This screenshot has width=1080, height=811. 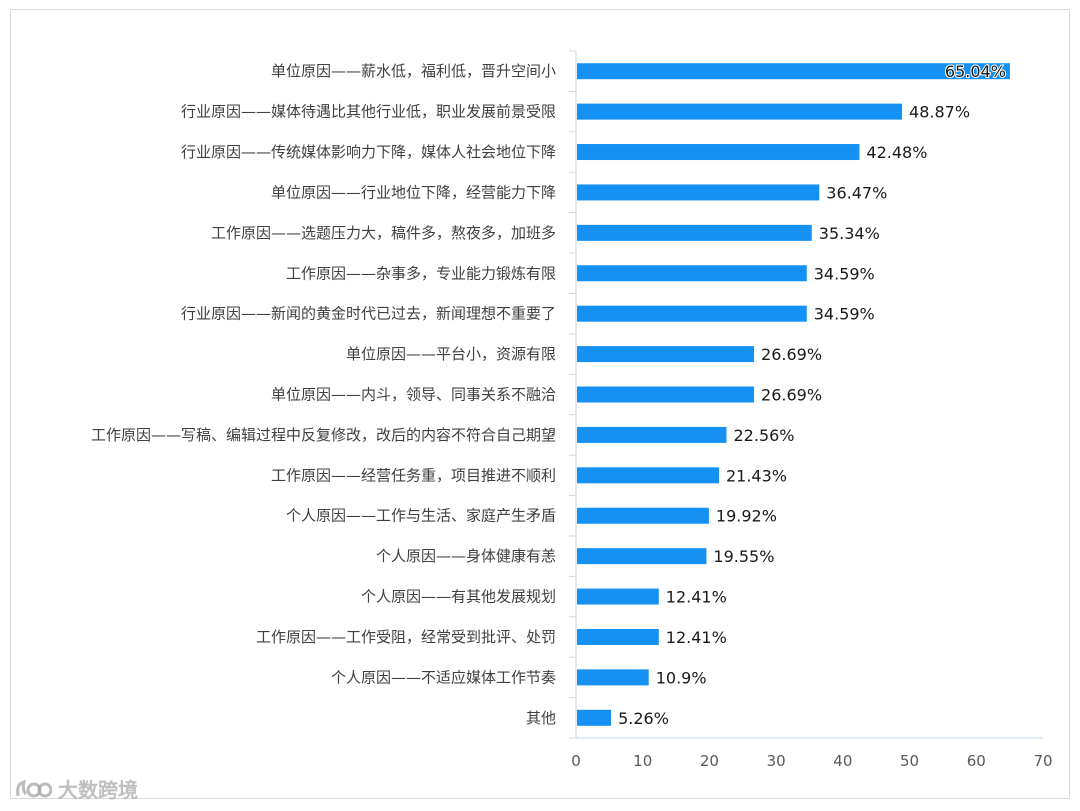 What do you see at coordinates (576, 761) in the screenshot?
I see `x-tick-label: 0` at bounding box center [576, 761].